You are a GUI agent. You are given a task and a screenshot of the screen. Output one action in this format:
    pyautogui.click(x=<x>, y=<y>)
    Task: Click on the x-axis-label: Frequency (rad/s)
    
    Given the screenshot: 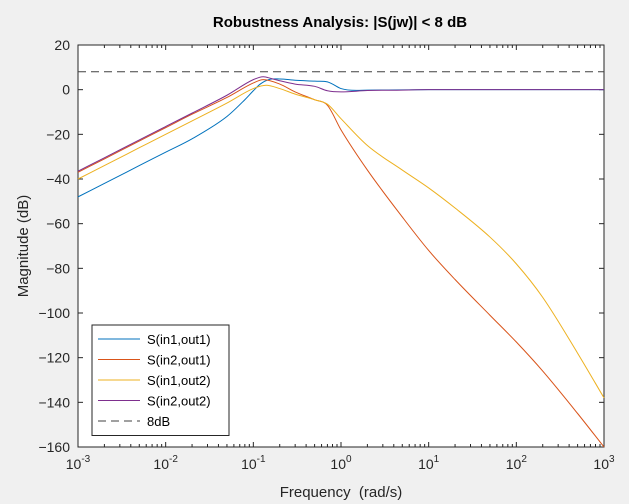 What is the action you would take?
    pyautogui.click(x=341, y=492)
    